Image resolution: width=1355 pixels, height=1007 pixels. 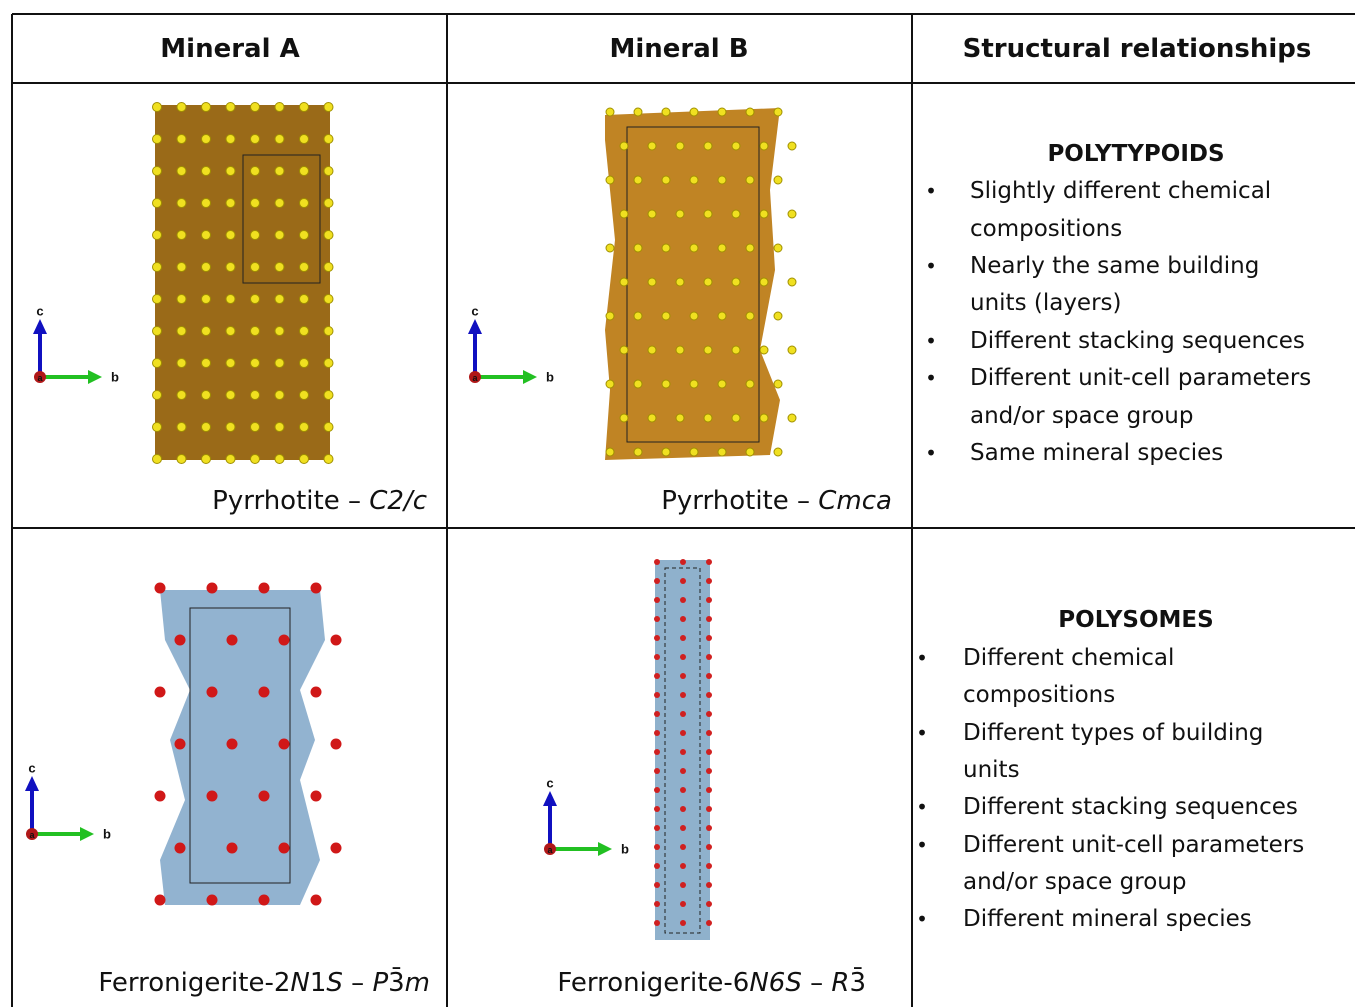 What do you see at coordinates (291, 501) in the screenshot?
I see `caption-part: Pyrrhotite –` at bounding box center [291, 501].